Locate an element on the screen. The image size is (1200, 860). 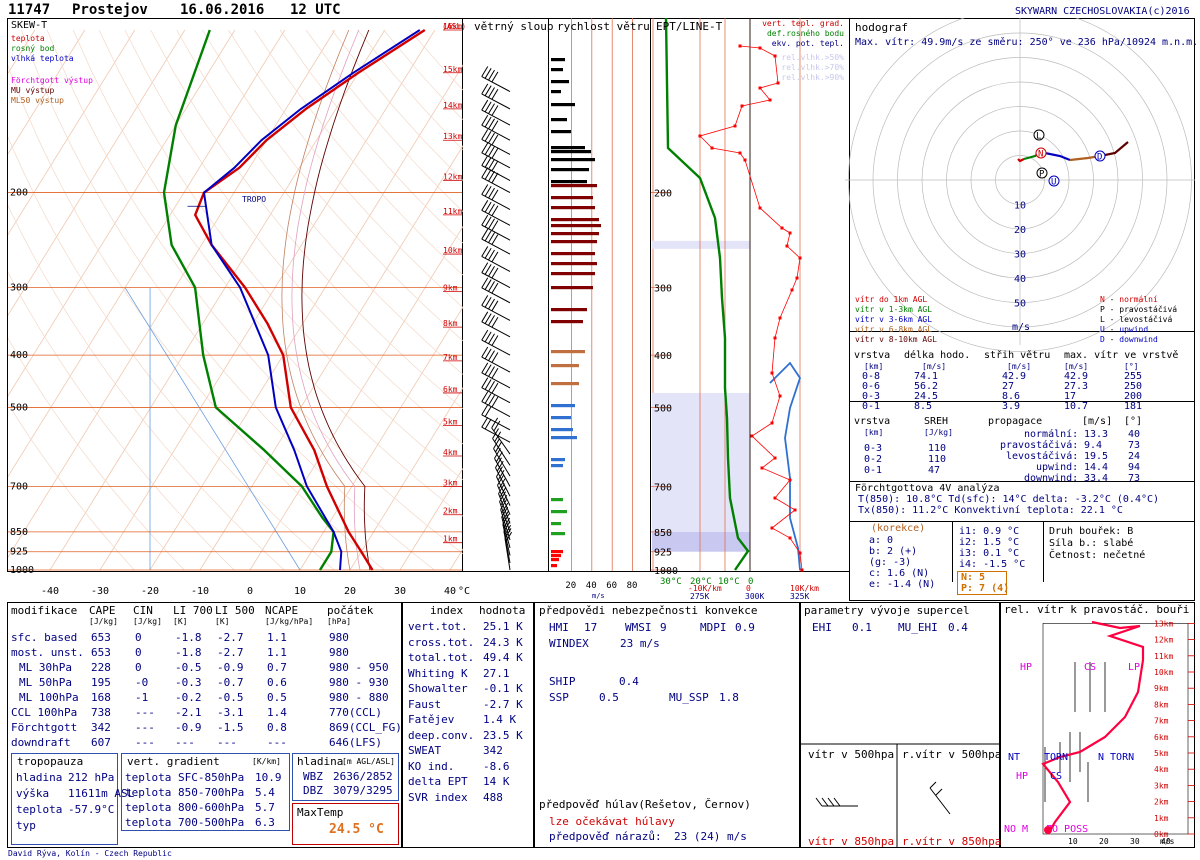
hladina-value: 3079/3295 is located at coordinates (363, 790).